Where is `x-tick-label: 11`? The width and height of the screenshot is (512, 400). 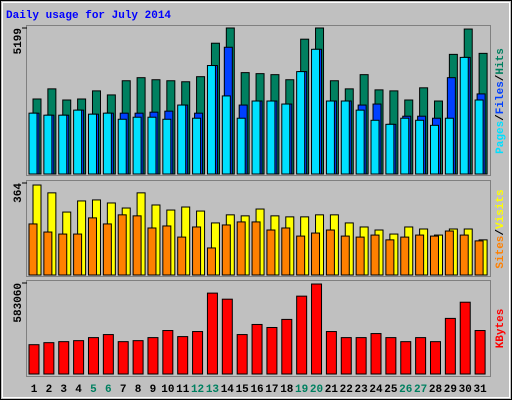 x-tick-label: 11 is located at coordinates (183, 390).